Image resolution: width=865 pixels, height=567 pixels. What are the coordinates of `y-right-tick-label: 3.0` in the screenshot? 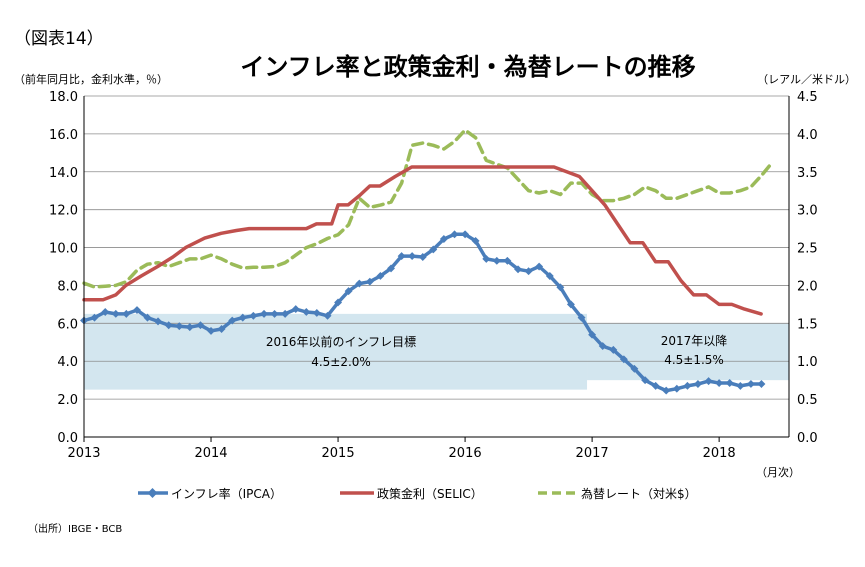 It's located at (807, 211).